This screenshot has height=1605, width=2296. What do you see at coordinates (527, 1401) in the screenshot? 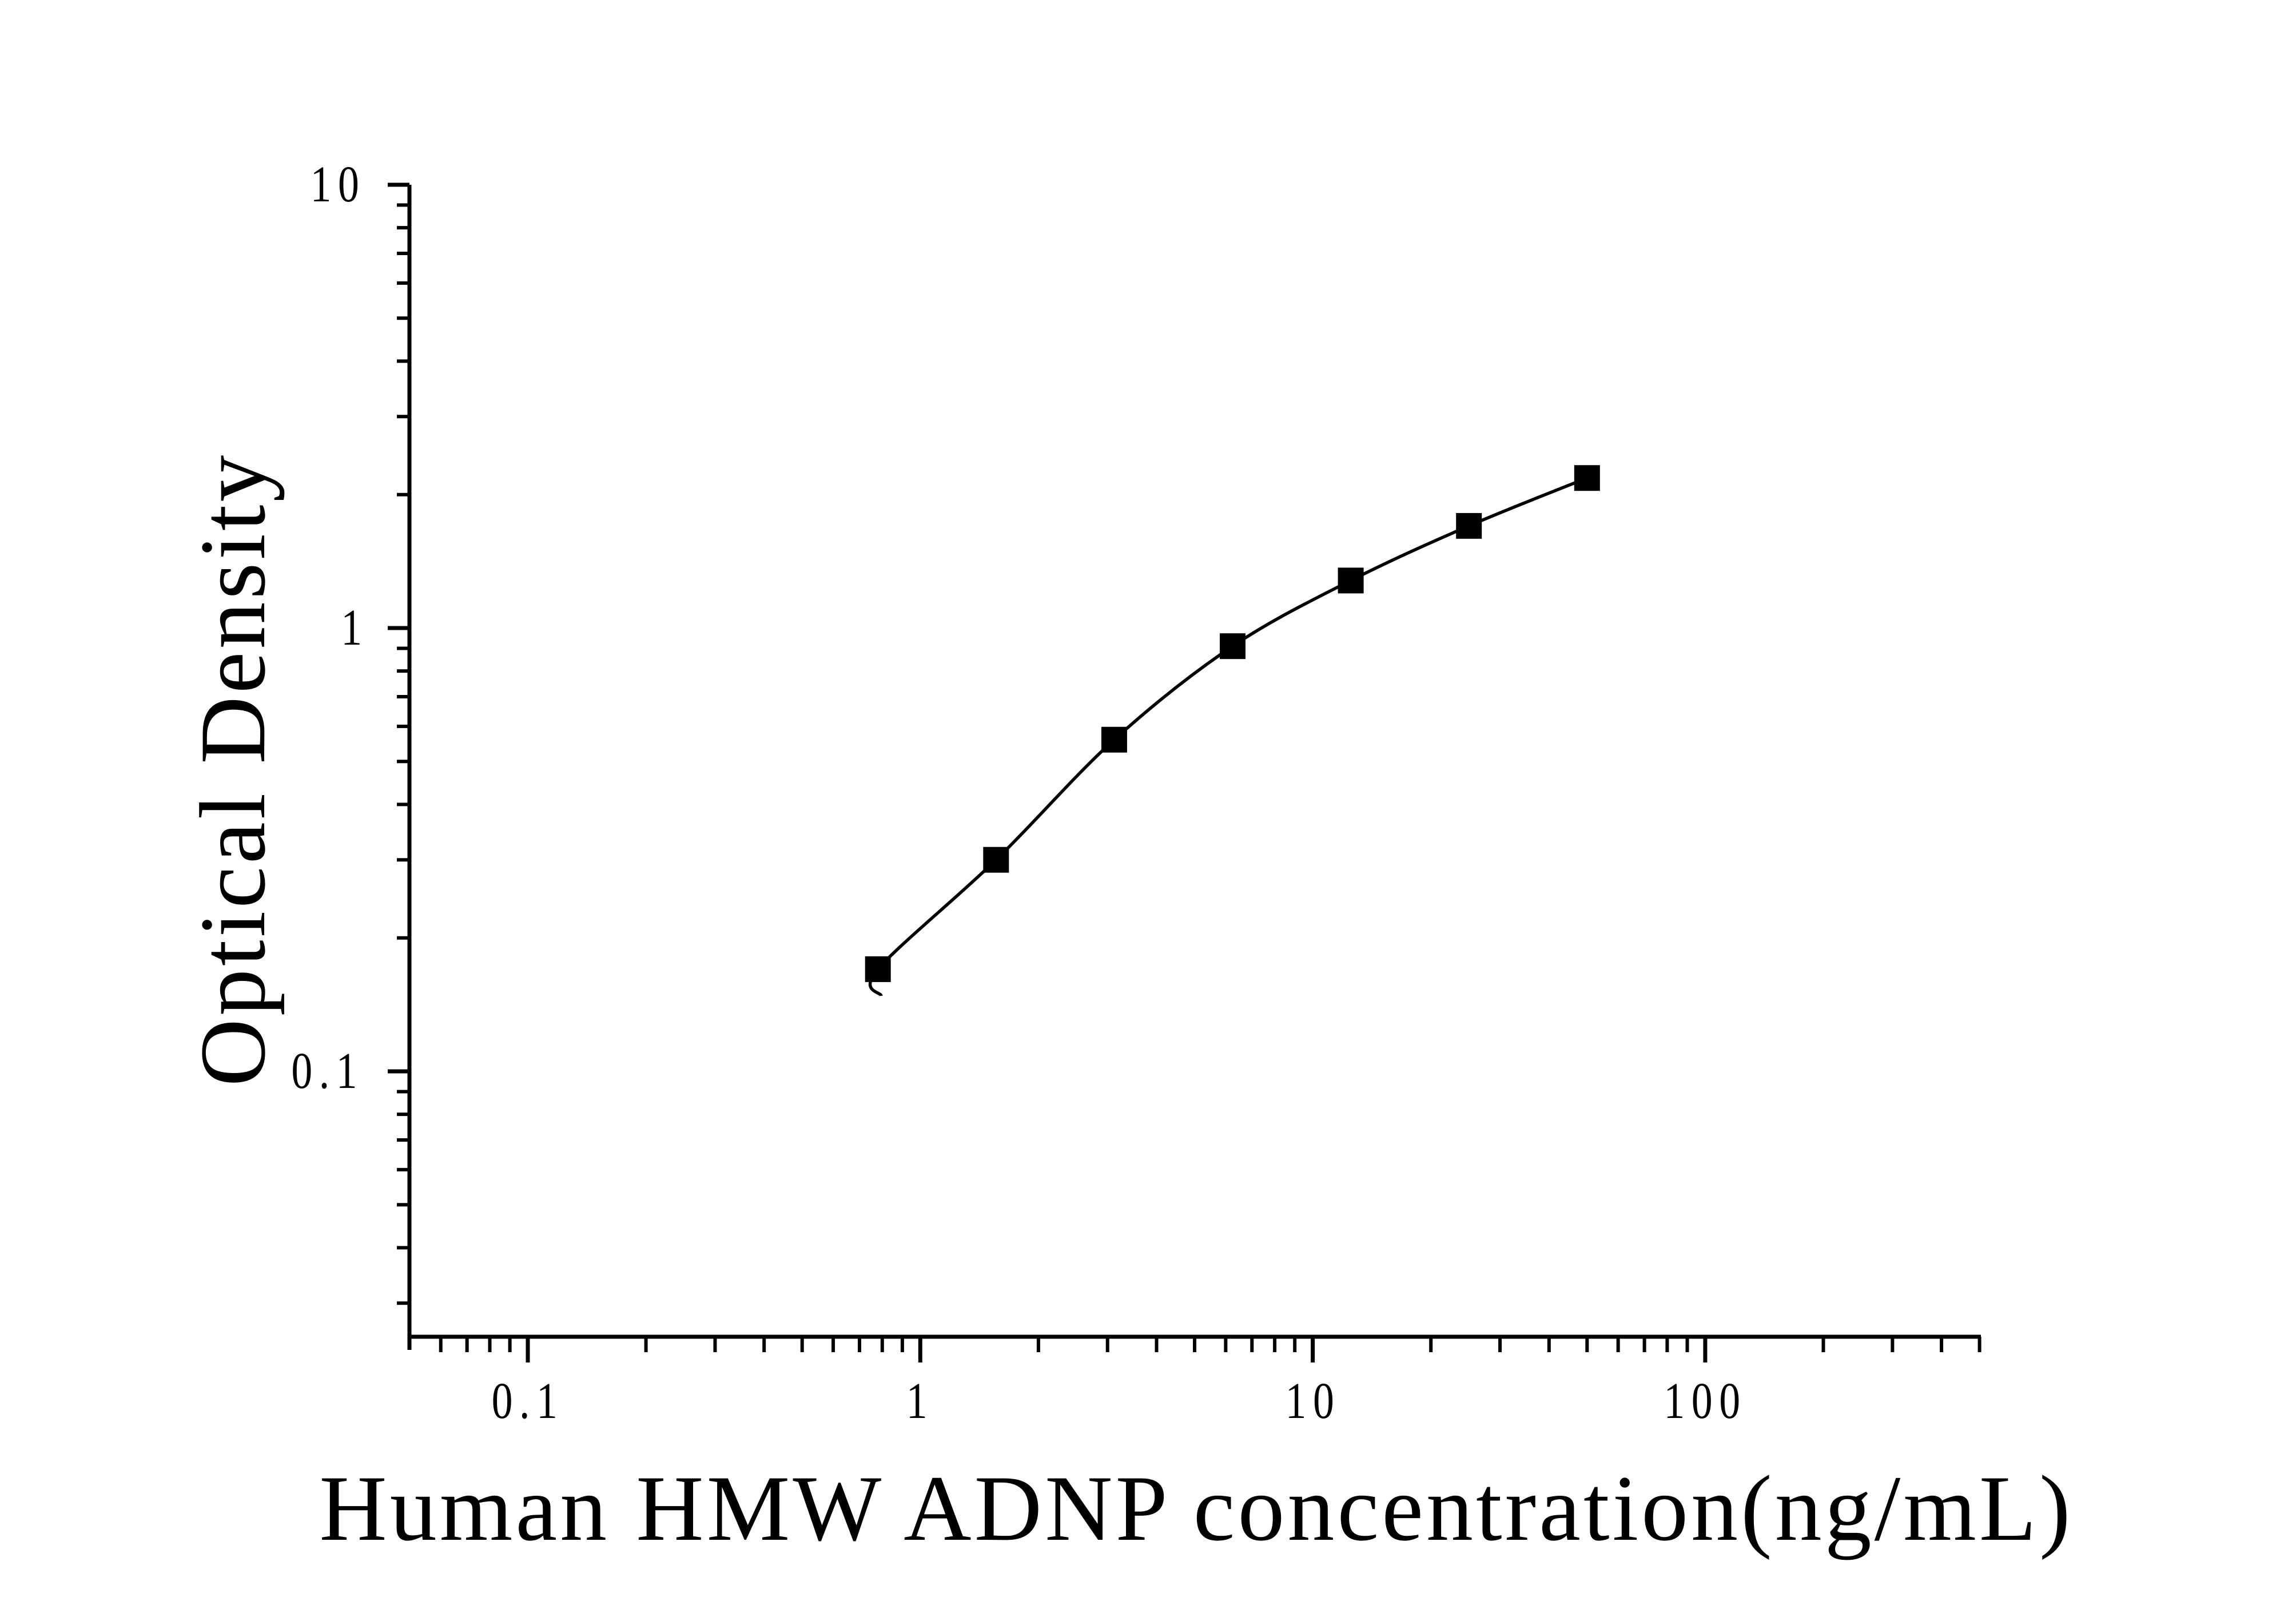
I see `x-tick-label-0.1: 0.1` at bounding box center [527, 1401].